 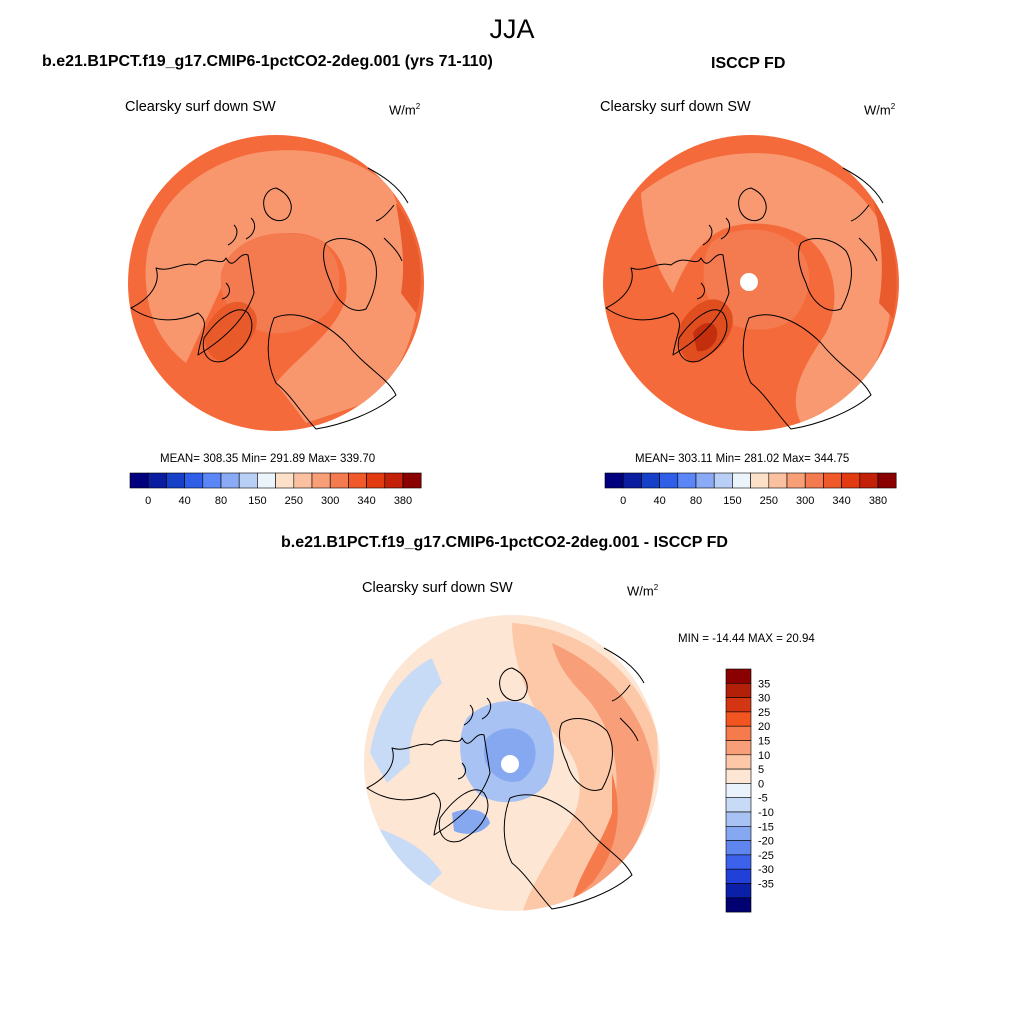 I want to click on diff-colorbar-tick-label: -20, so click(x=766, y=842).